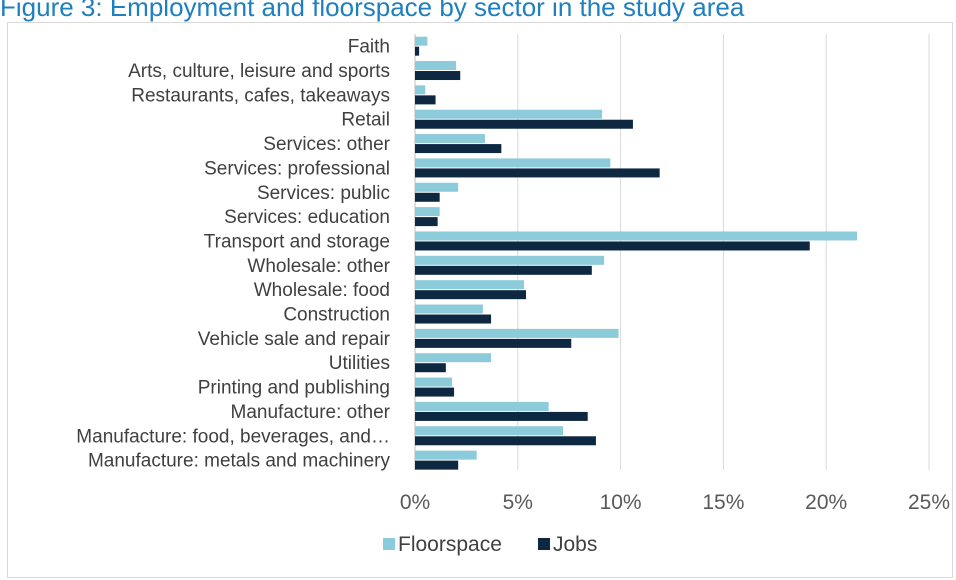  What do you see at coordinates (518, 502) in the screenshot?
I see `x-tick-label: 5%` at bounding box center [518, 502].